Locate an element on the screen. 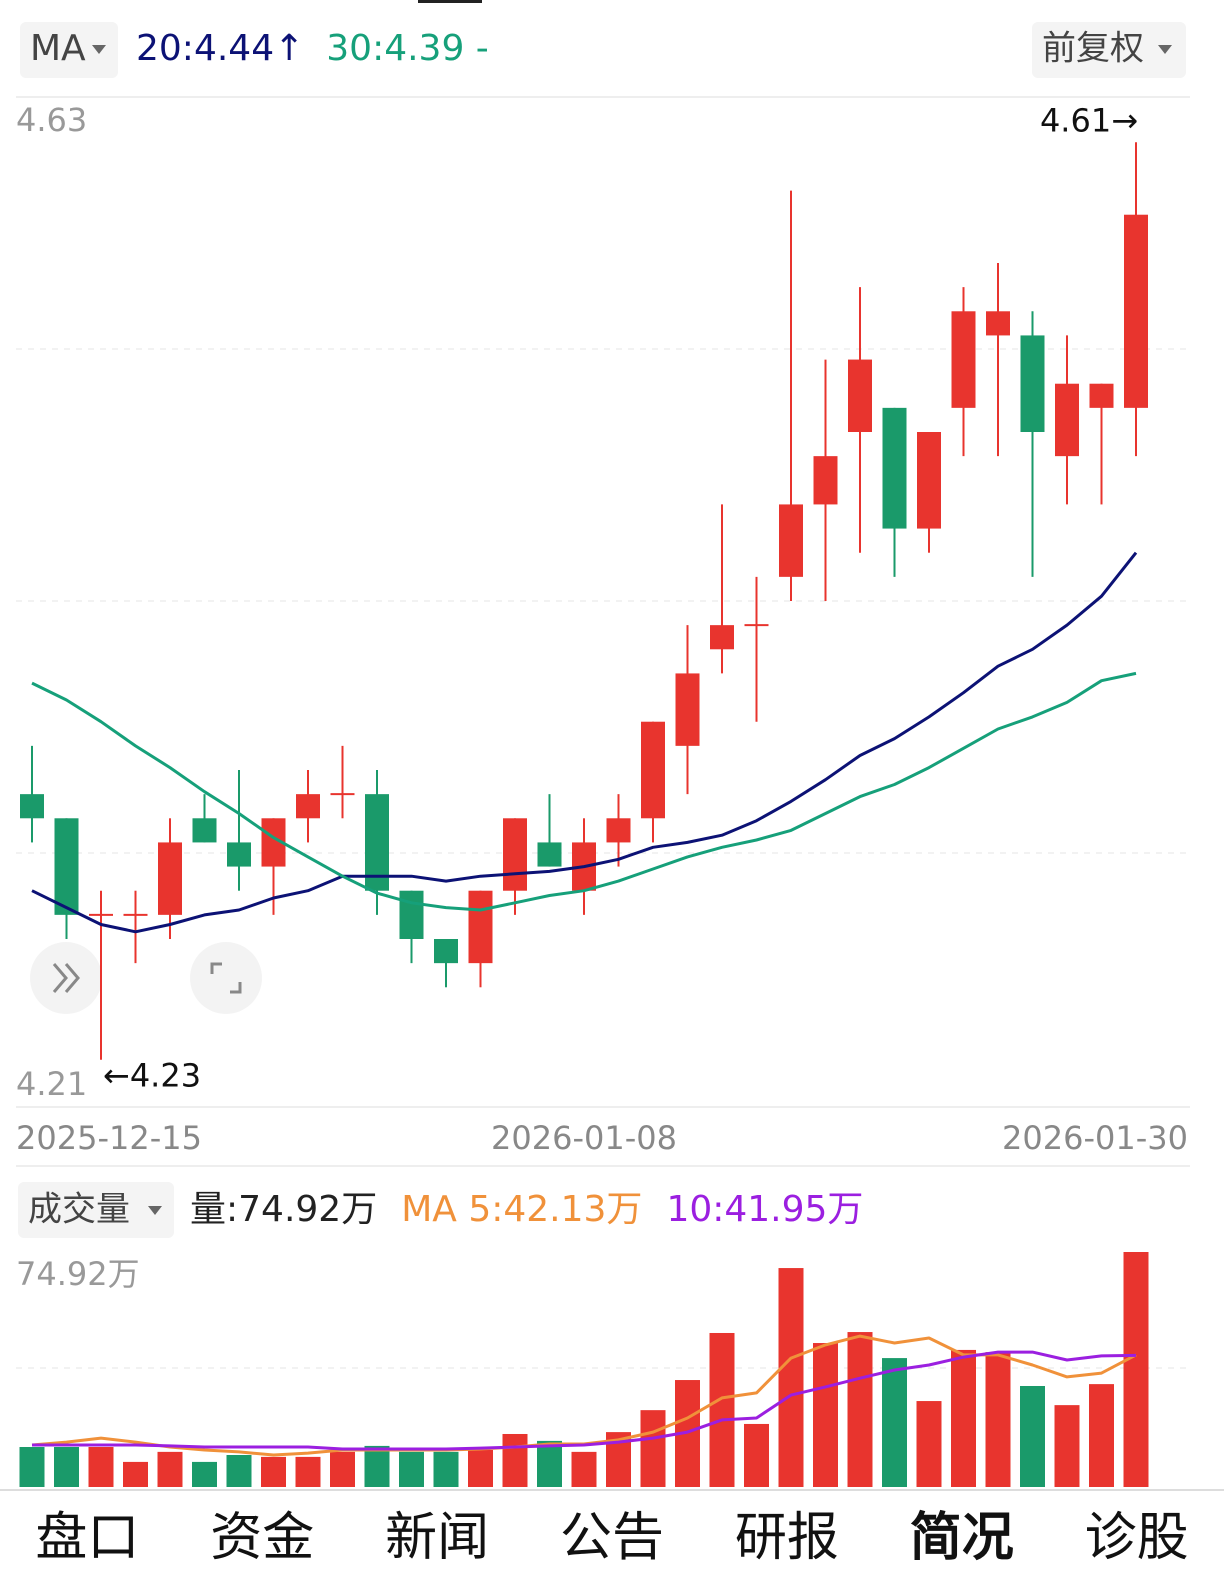 This screenshot has height=1591, width=1224. fullscreen-icon is located at coordinates (226, 978).